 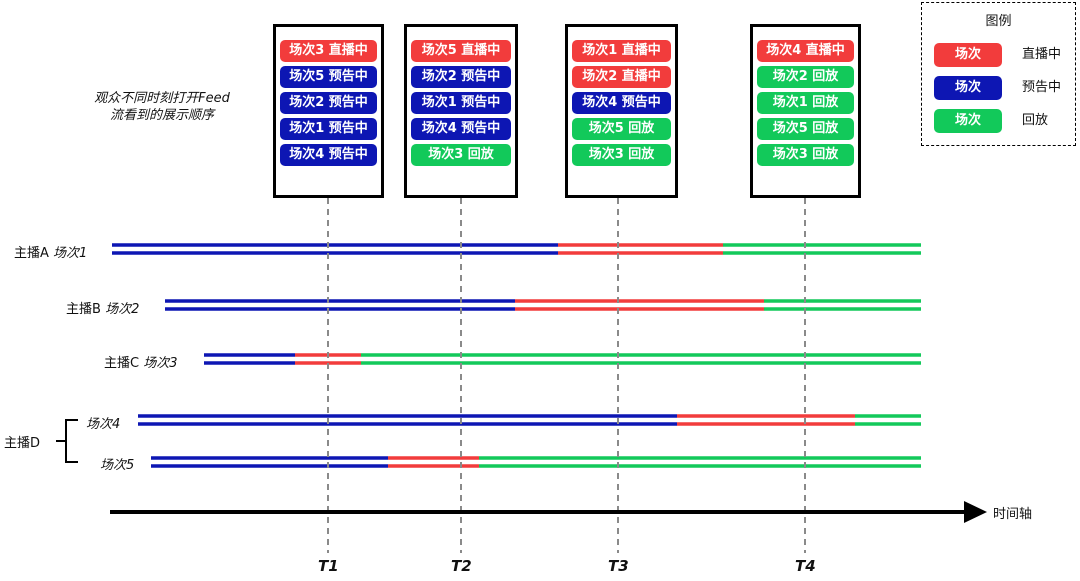 I want to click on legend: 图例 场次 直播中 场次 预告中 场次 回放, so click(x=998, y=74).